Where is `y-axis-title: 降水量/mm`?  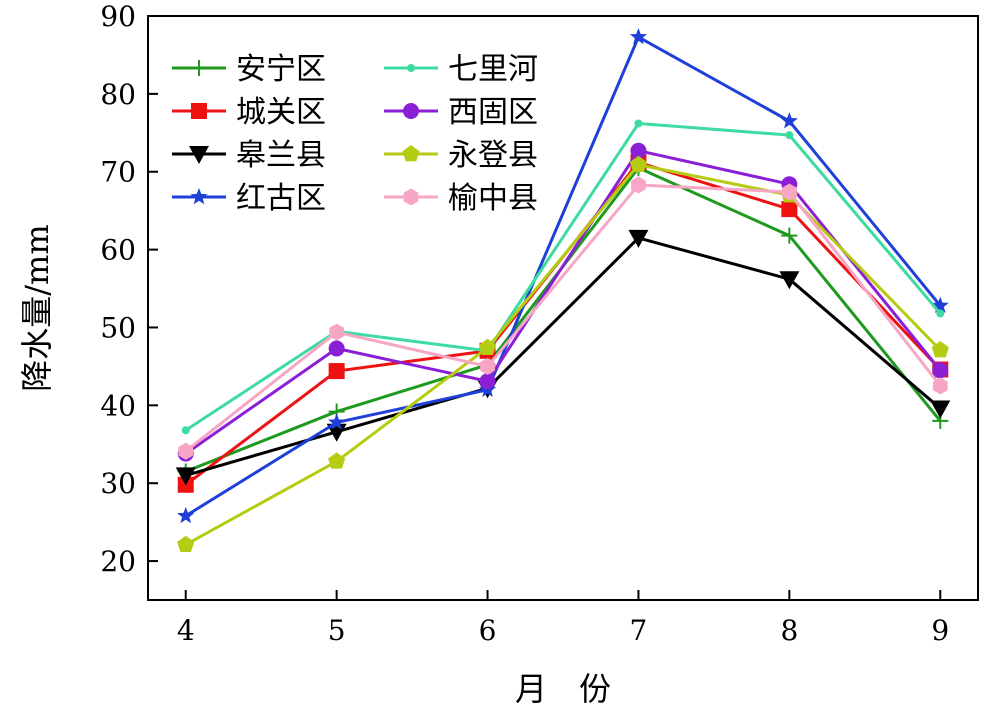
y-axis-title: 降水量/mm is located at coordinates (37, 307).